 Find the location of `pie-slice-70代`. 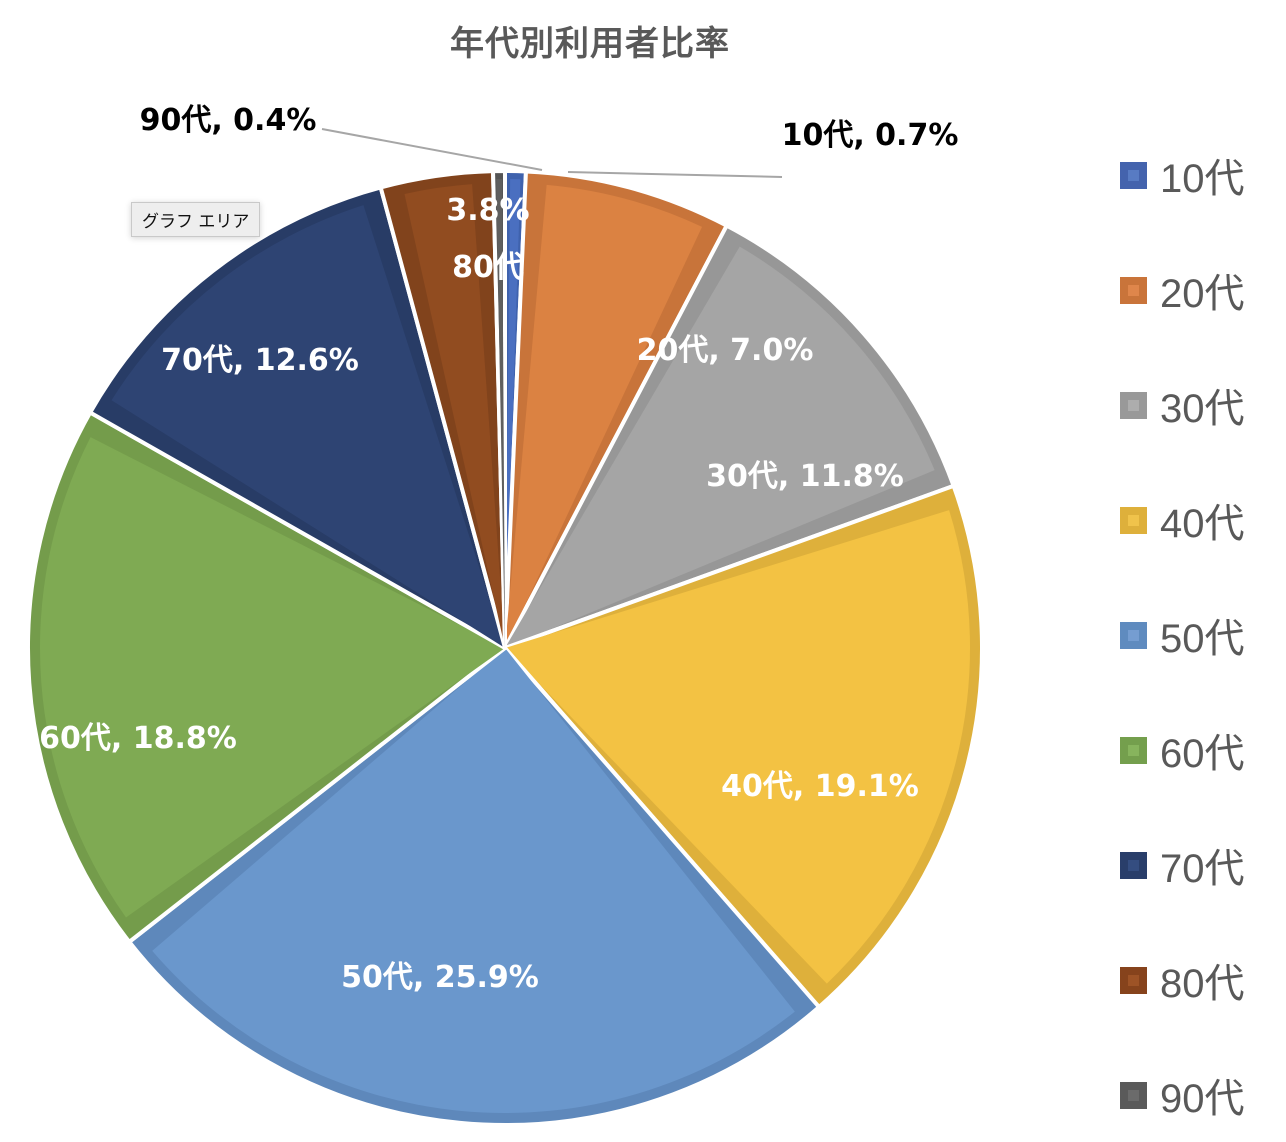

pie-slice-70代 is located at coordinates (297, 417).